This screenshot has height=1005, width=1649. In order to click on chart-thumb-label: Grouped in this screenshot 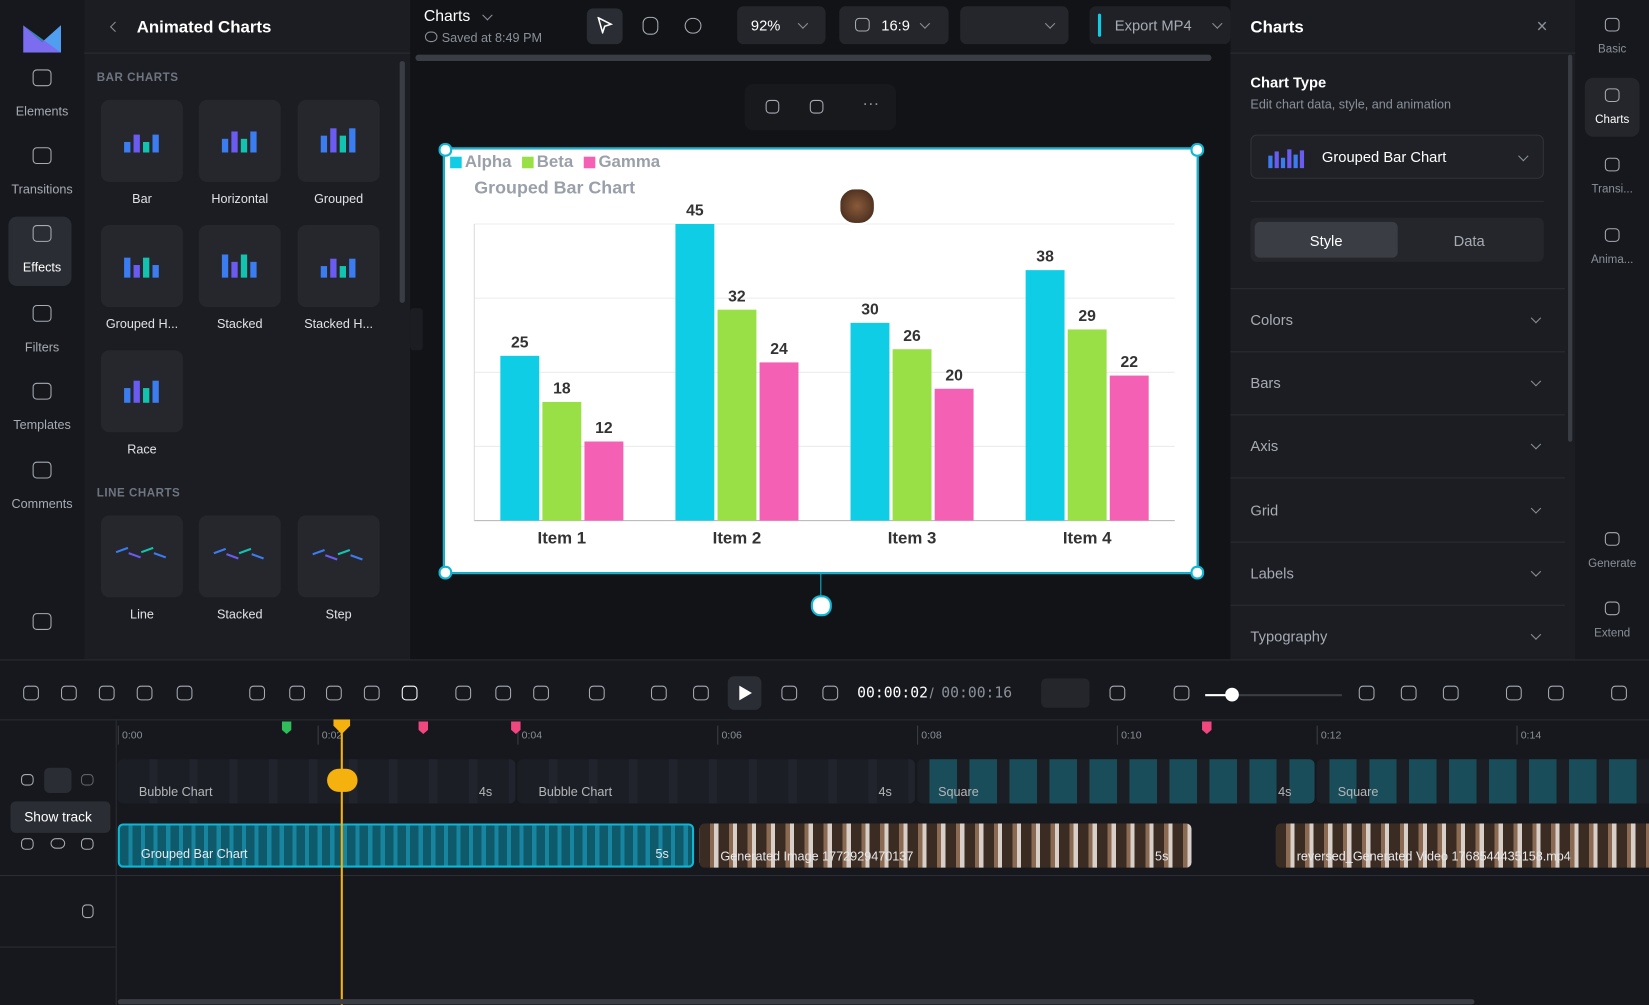, I will do `click(339, 199)`.